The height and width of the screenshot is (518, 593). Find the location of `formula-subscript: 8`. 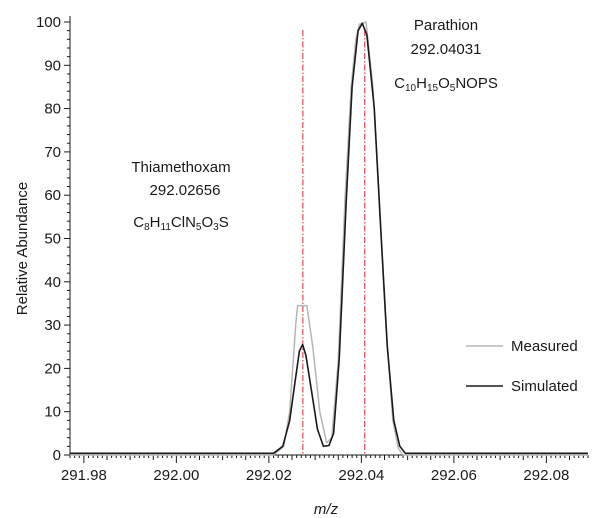

formula-subscript: 8 is located at coordinates (147, 227).